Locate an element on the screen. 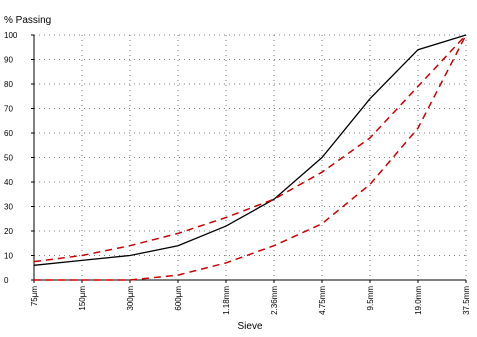 Image resolution: width=477 pixels, height=337 pixels. x-tick-label: 9.5mm is located at coordinates (370, 298).